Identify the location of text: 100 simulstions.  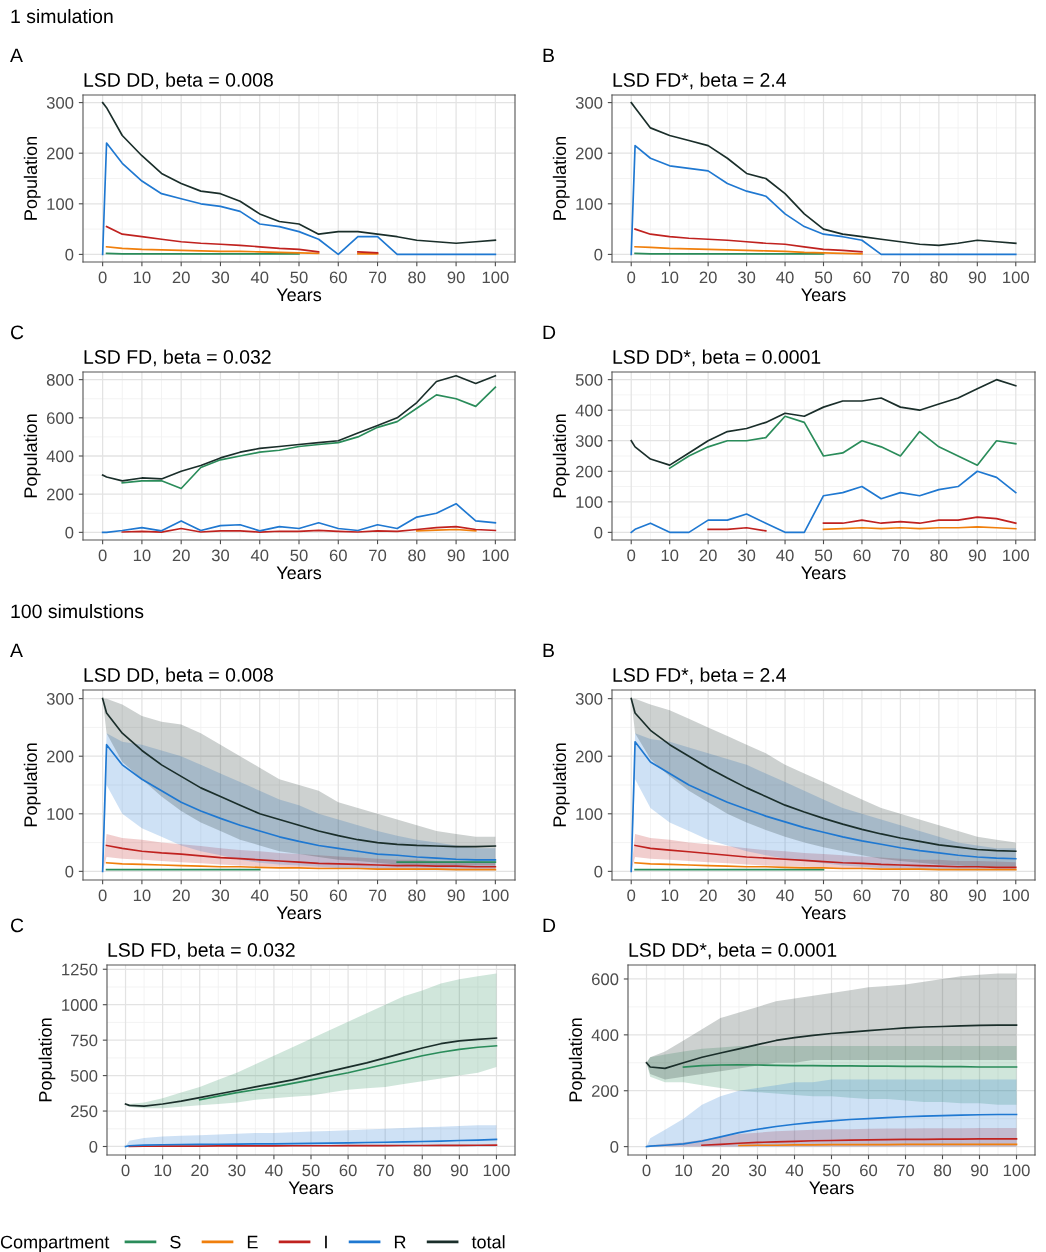
(77, 611).